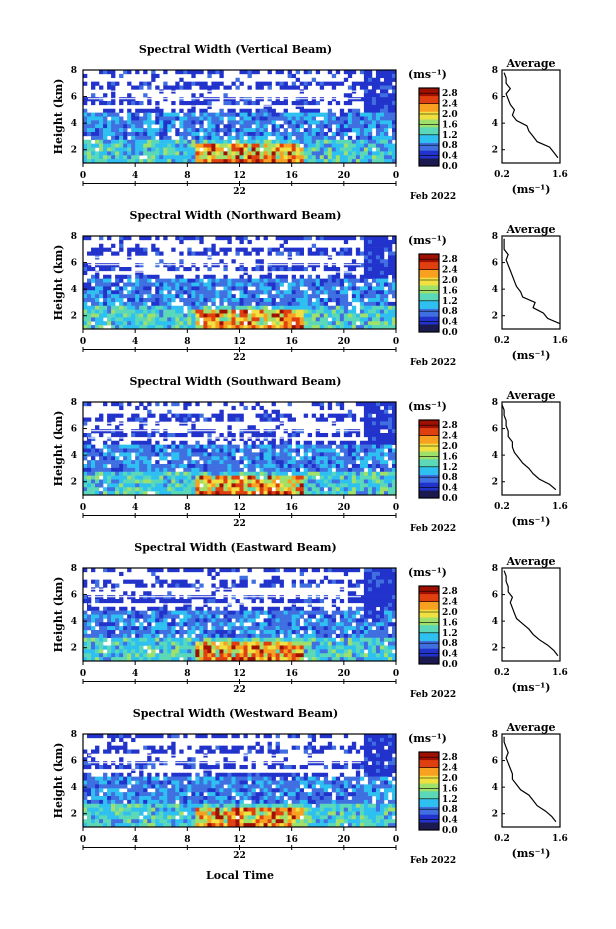 The height and width of the screenshot is (929, 616). I want to click on colorbar-tick-label: 1.2, so click(450, 468).